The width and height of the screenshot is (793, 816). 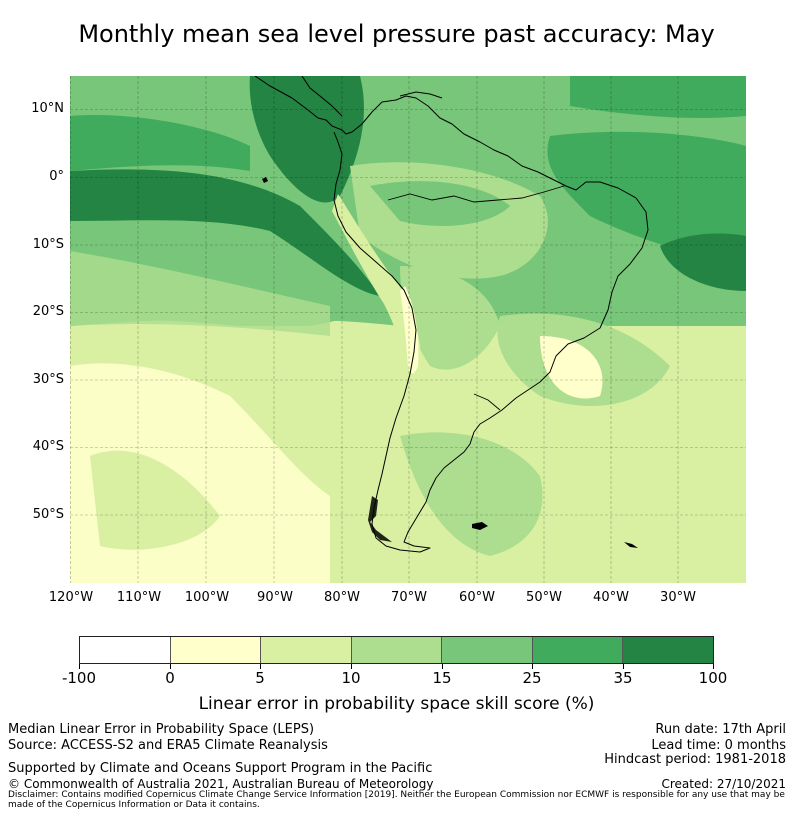 What do you see at coordinates (260, 678) in the screenshot?
I see `colorbar-tick-label: 5` at bounding box center [260, 678].